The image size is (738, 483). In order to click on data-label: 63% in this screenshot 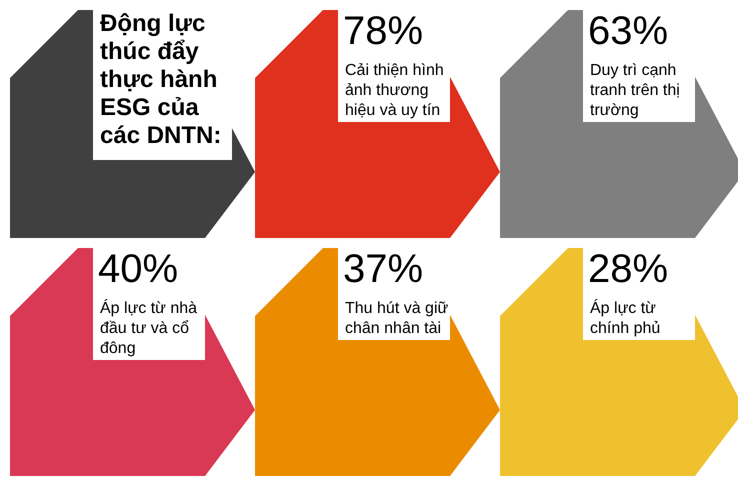, I will do `click(628, 31)`.